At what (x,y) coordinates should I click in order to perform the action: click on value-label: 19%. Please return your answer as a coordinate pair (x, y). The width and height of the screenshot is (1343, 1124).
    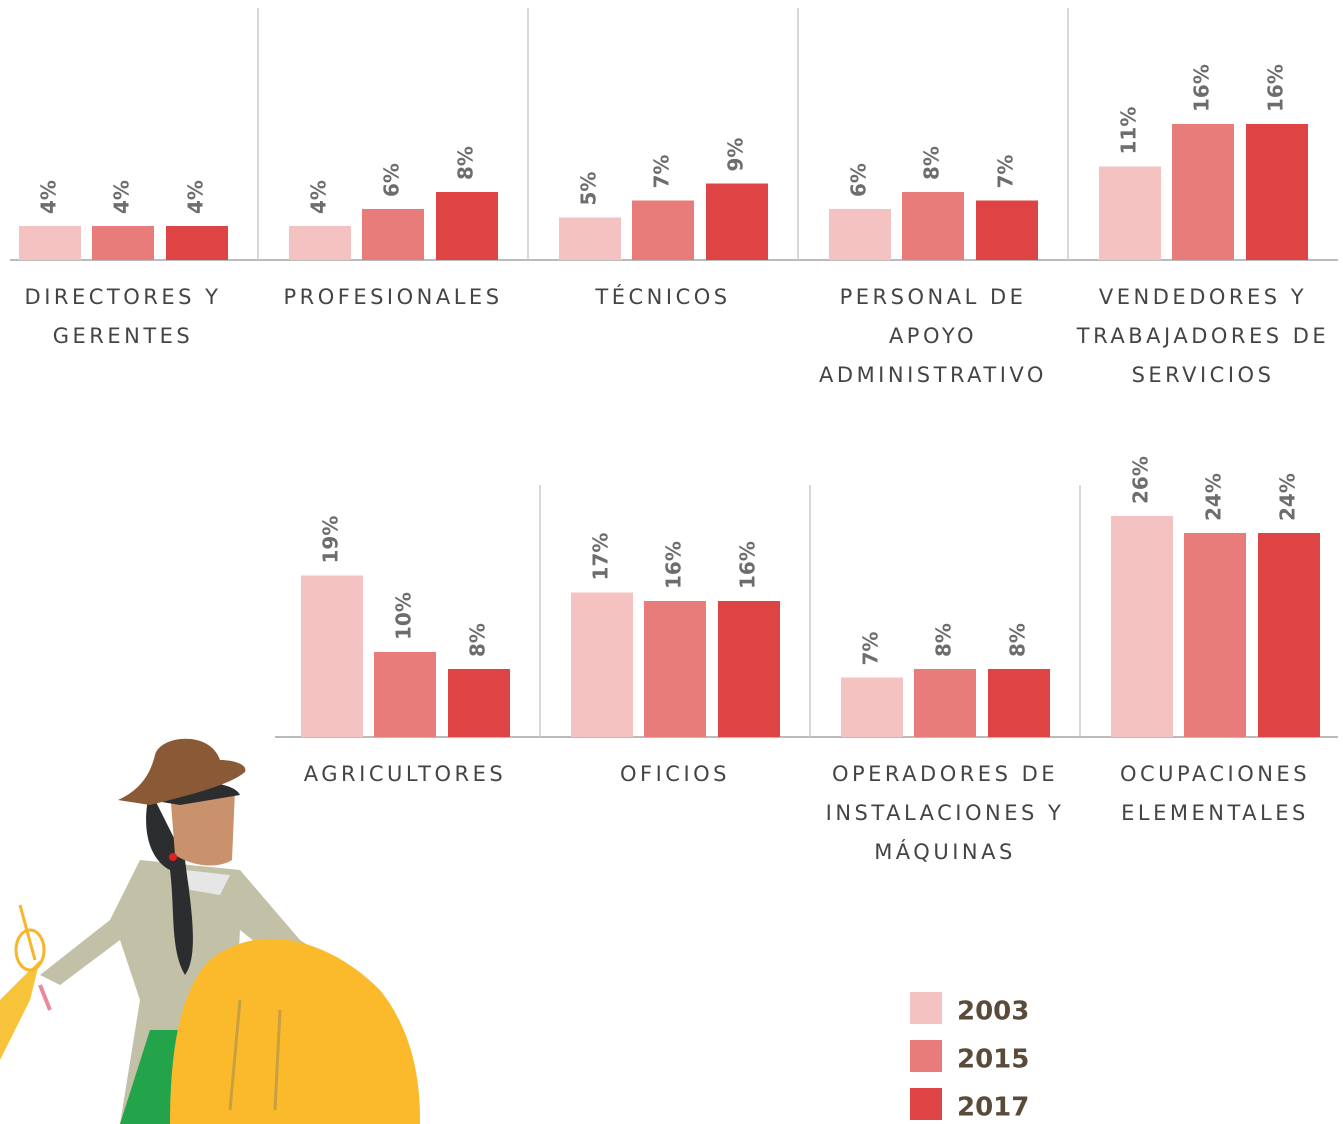
    Looking at the image, I should click on (331, 540).